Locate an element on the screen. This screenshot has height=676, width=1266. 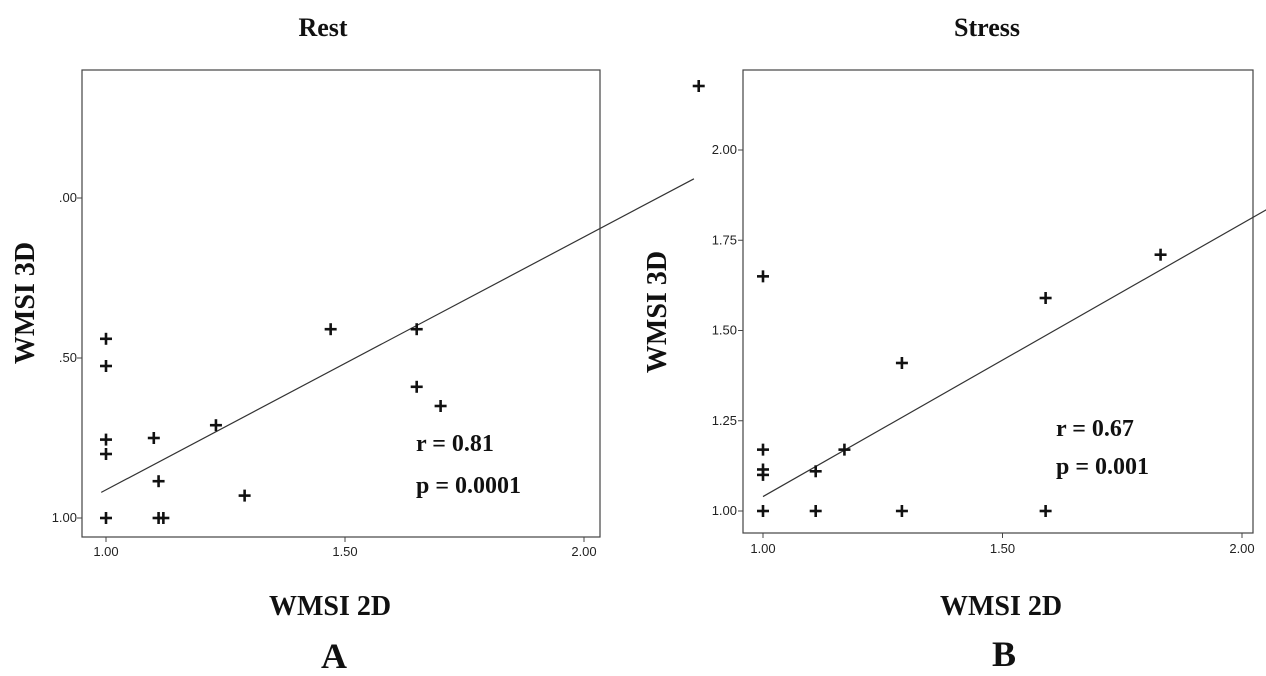
p-annotation: p = 0.0001 is located at coordinates (468, 486).